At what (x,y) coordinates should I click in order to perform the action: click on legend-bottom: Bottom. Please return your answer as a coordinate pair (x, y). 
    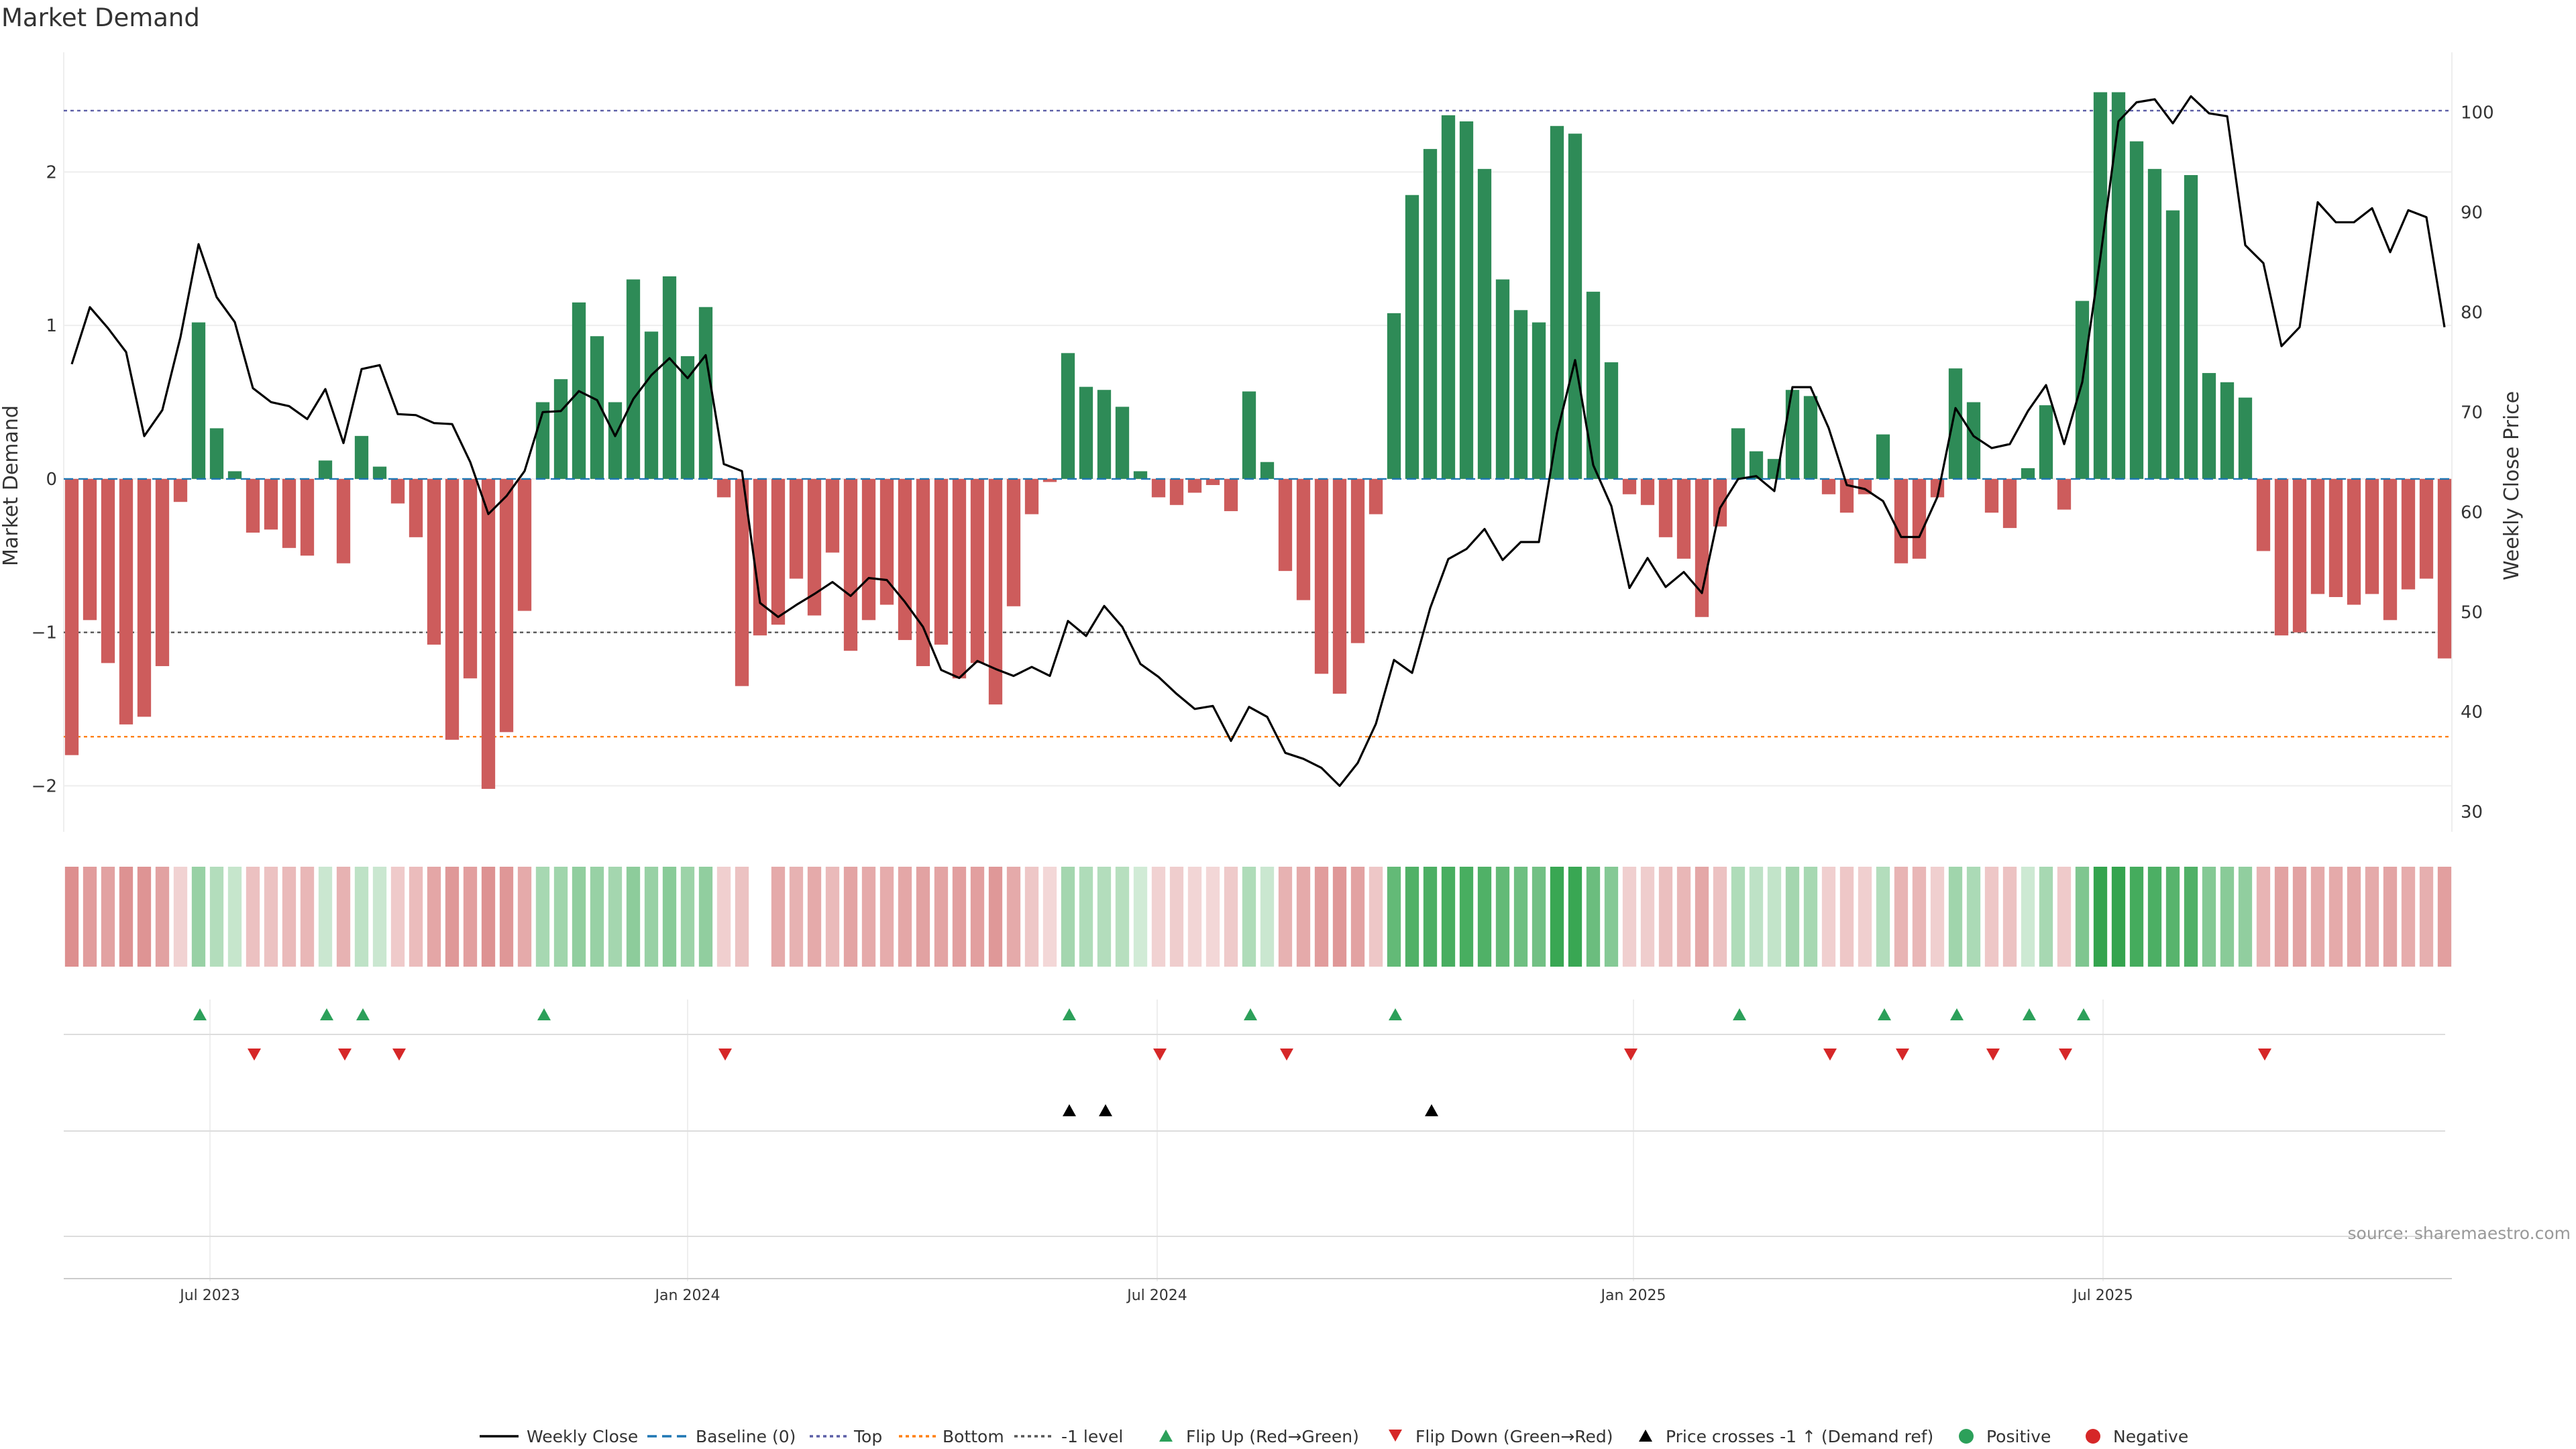
    Looking at the image, I should click on (951, 1436).